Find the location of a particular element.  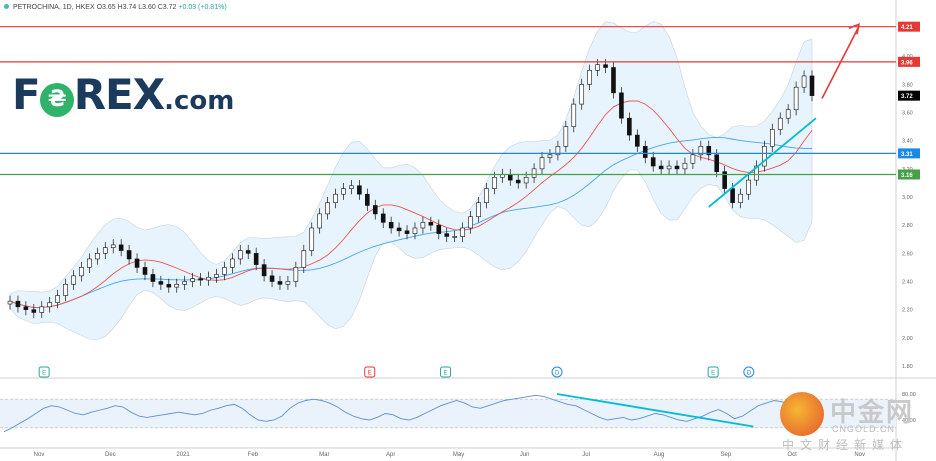

y-tick-label: 2.00 is located at coordinates (907, 339).